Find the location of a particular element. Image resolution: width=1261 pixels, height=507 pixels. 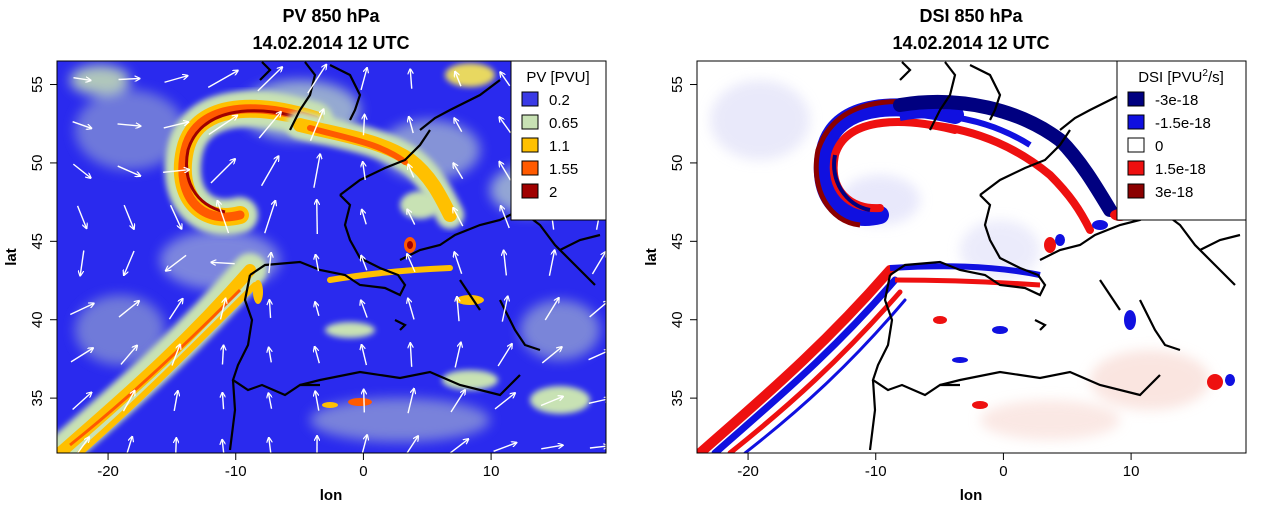

dsi-streak-feature is located at coordinates (1005, 164).